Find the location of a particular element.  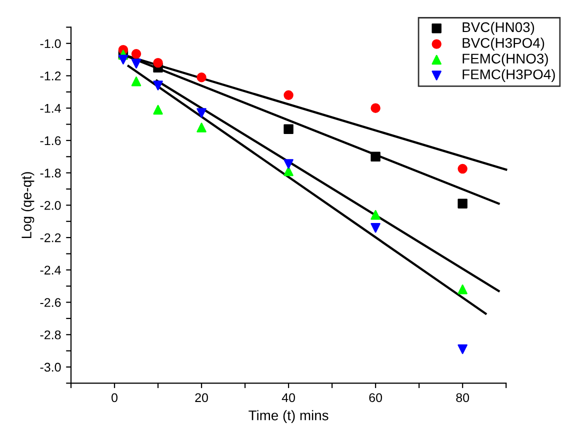

y-tick-label: -1.6 is located at coordinates (50, 141).